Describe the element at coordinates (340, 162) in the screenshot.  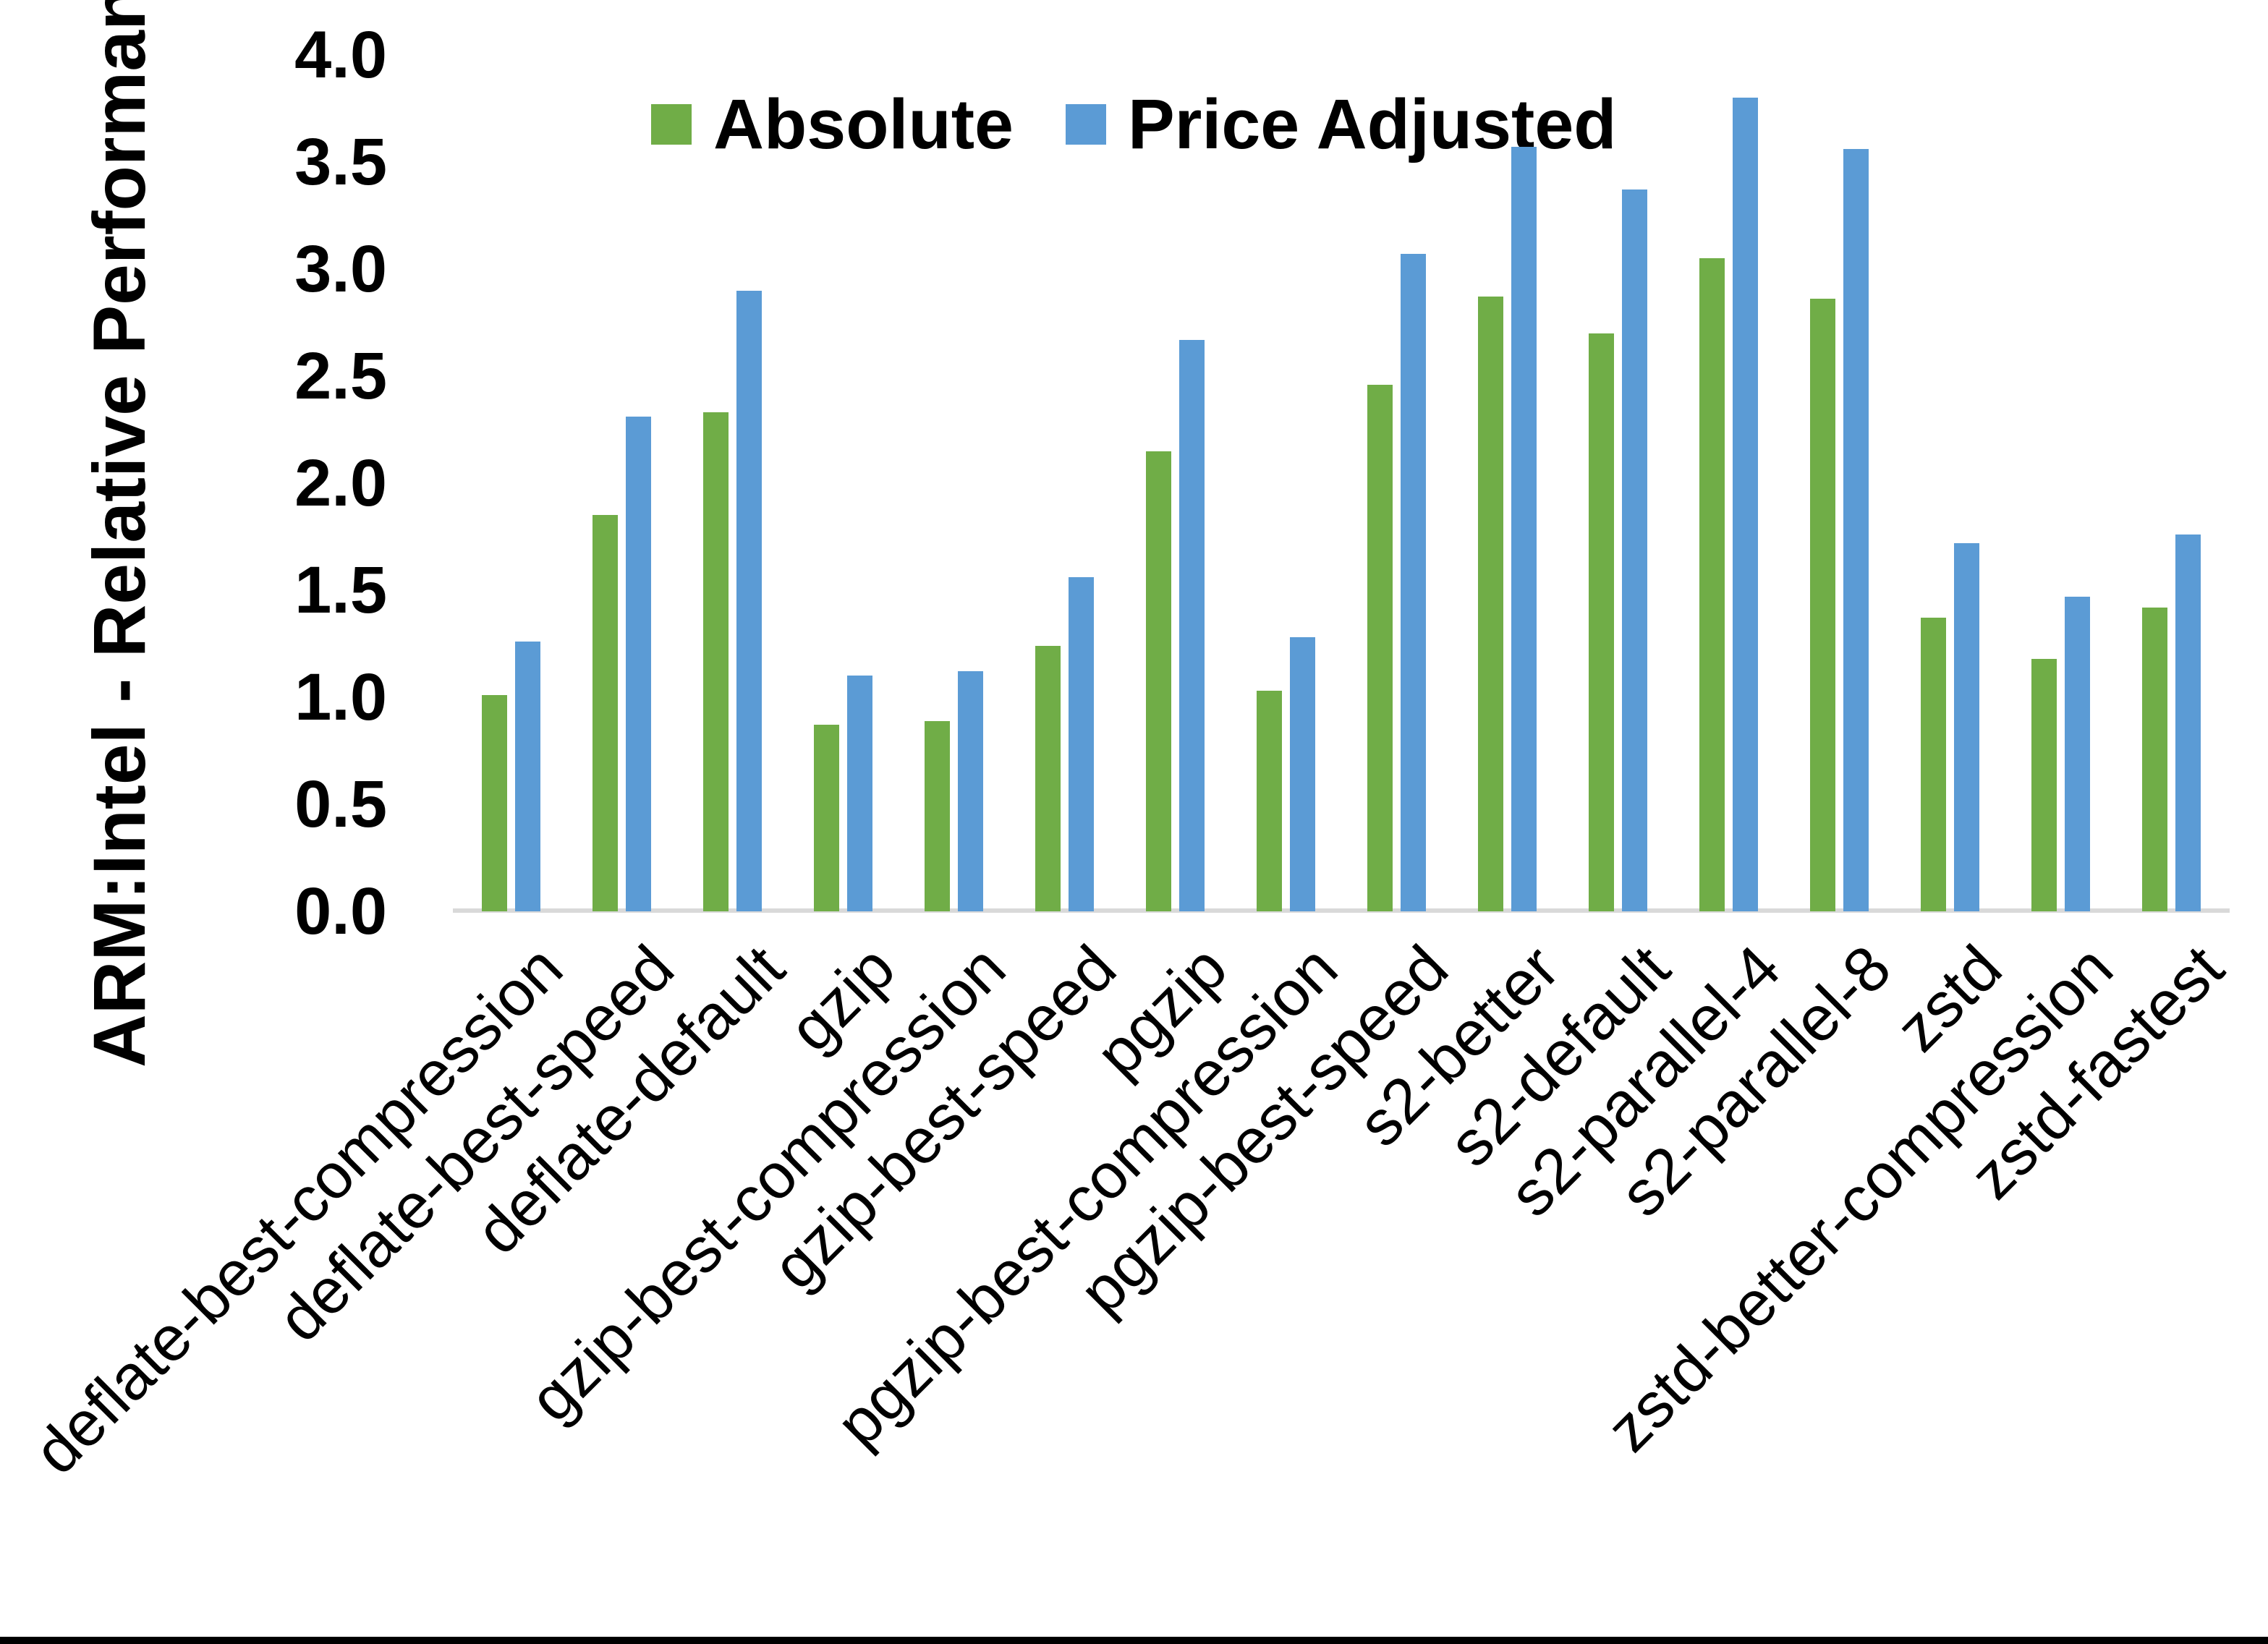
I see `y-tick-label: 3.5` at that location.